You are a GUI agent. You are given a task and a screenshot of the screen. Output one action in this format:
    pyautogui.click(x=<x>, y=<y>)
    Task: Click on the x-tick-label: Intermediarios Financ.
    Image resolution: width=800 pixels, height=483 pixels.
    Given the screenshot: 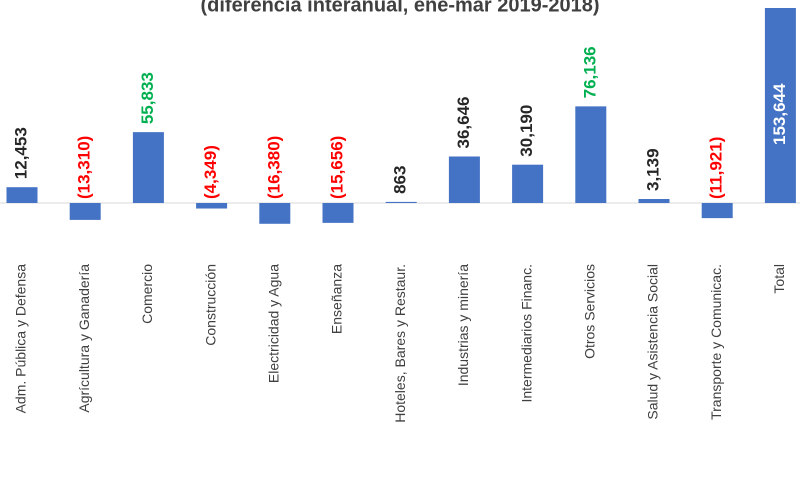 What is the action you would take?
    pyautogui.click(x=526, y=333)
    